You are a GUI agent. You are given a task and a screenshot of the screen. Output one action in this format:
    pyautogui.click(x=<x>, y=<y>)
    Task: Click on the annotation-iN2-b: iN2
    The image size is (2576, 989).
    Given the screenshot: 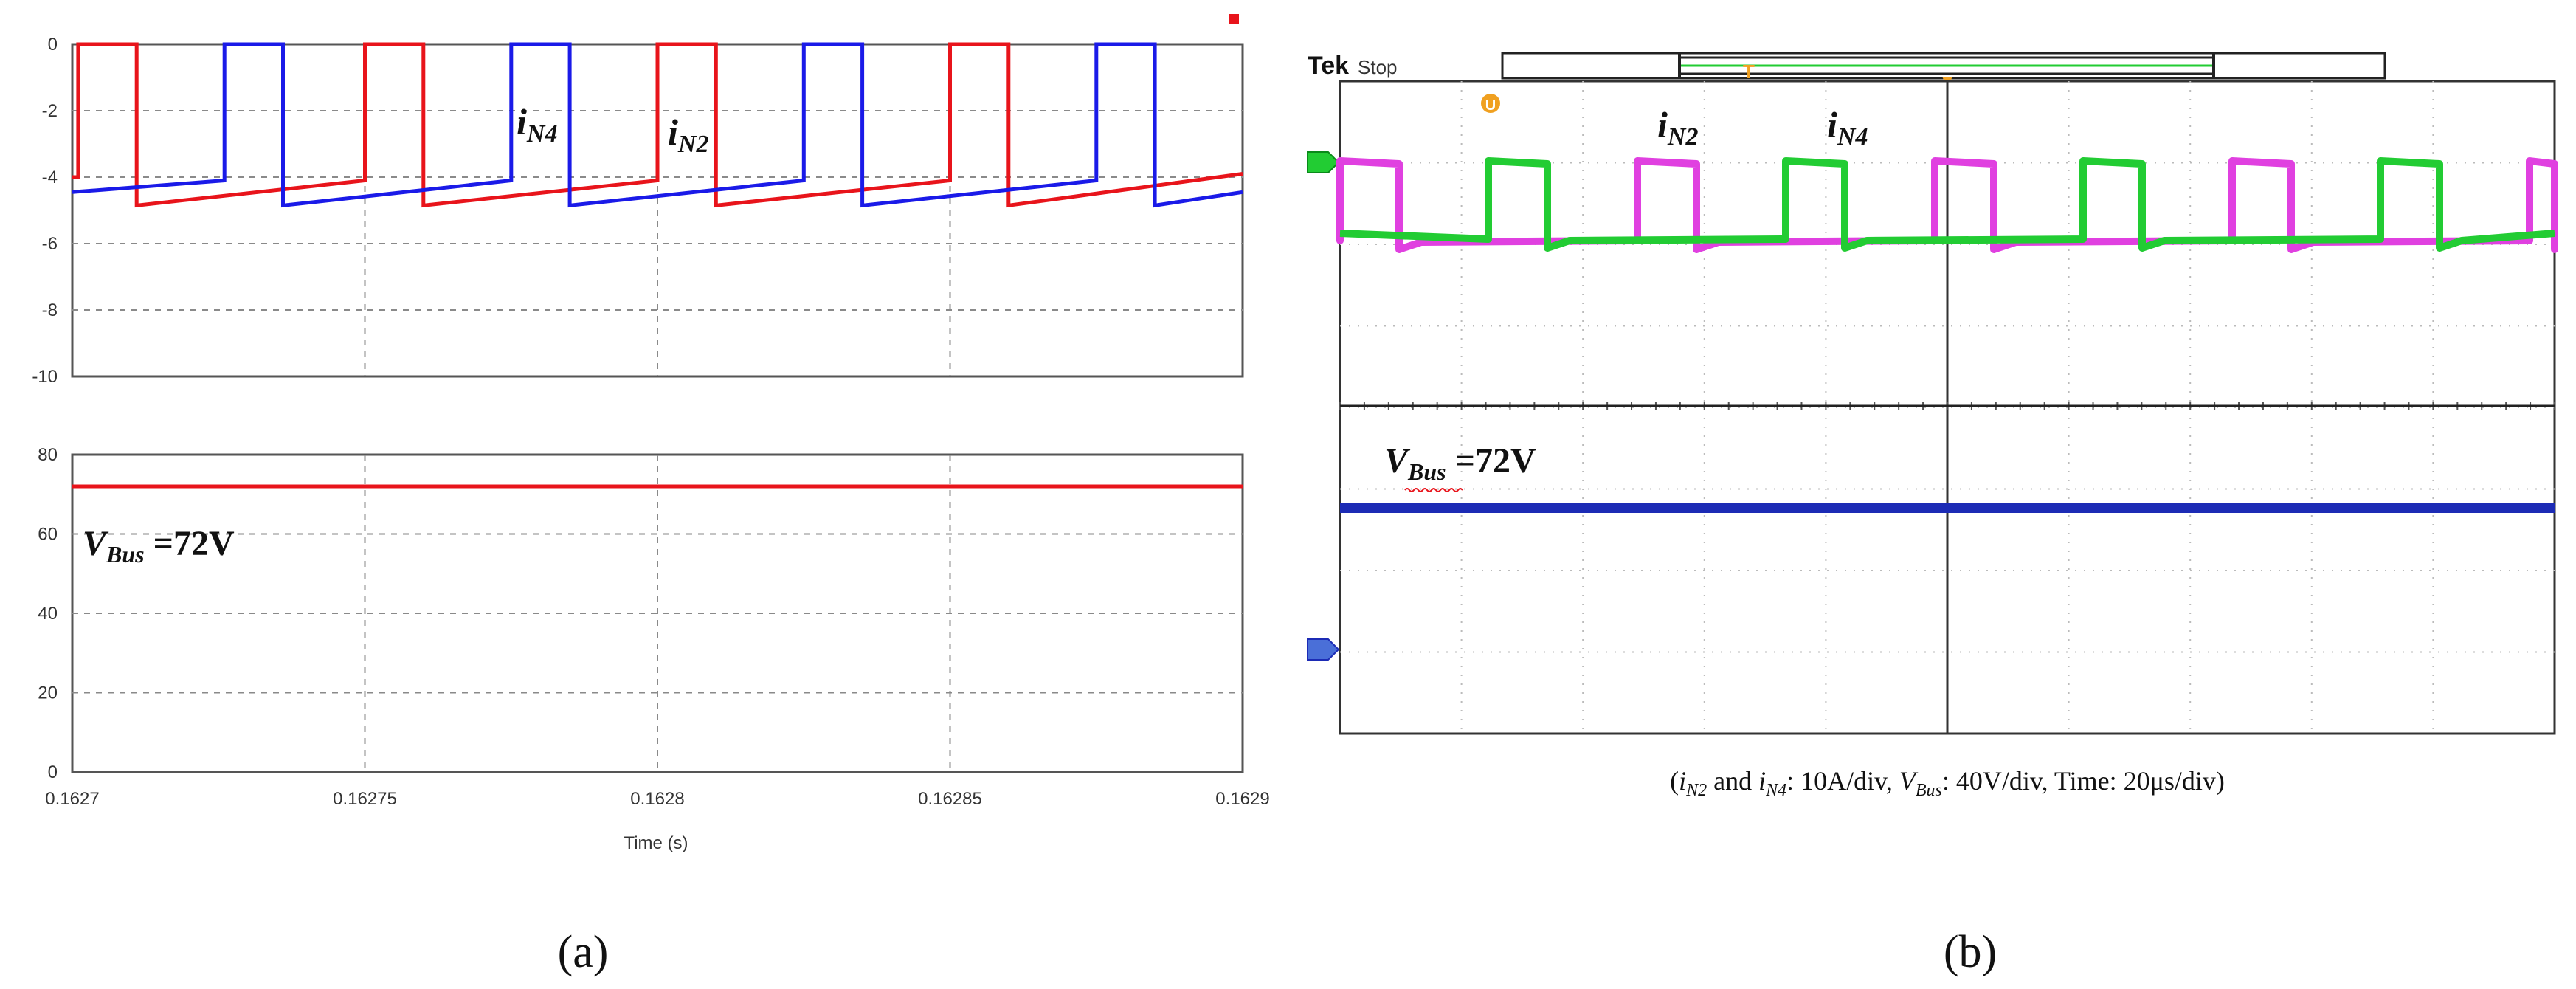 What is the action you would take?
    pyautogui.click(x=1678, y=127)
    